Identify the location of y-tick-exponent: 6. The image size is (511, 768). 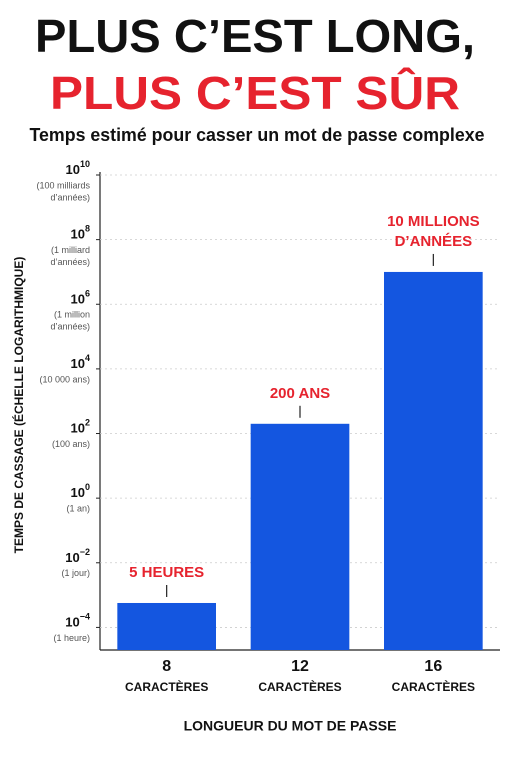
(87, 294).